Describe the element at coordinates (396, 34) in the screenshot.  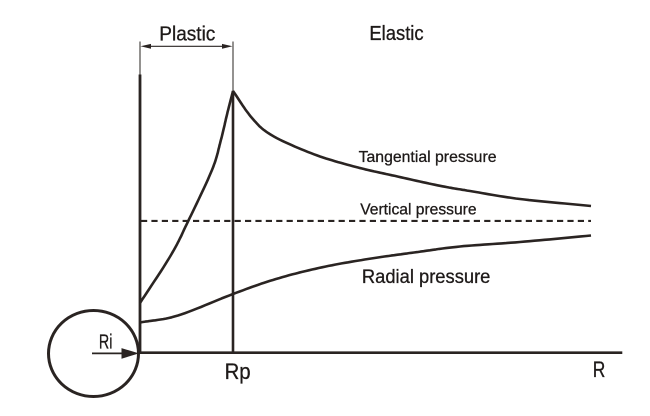
I see `svg-text: Elastic` at that location.